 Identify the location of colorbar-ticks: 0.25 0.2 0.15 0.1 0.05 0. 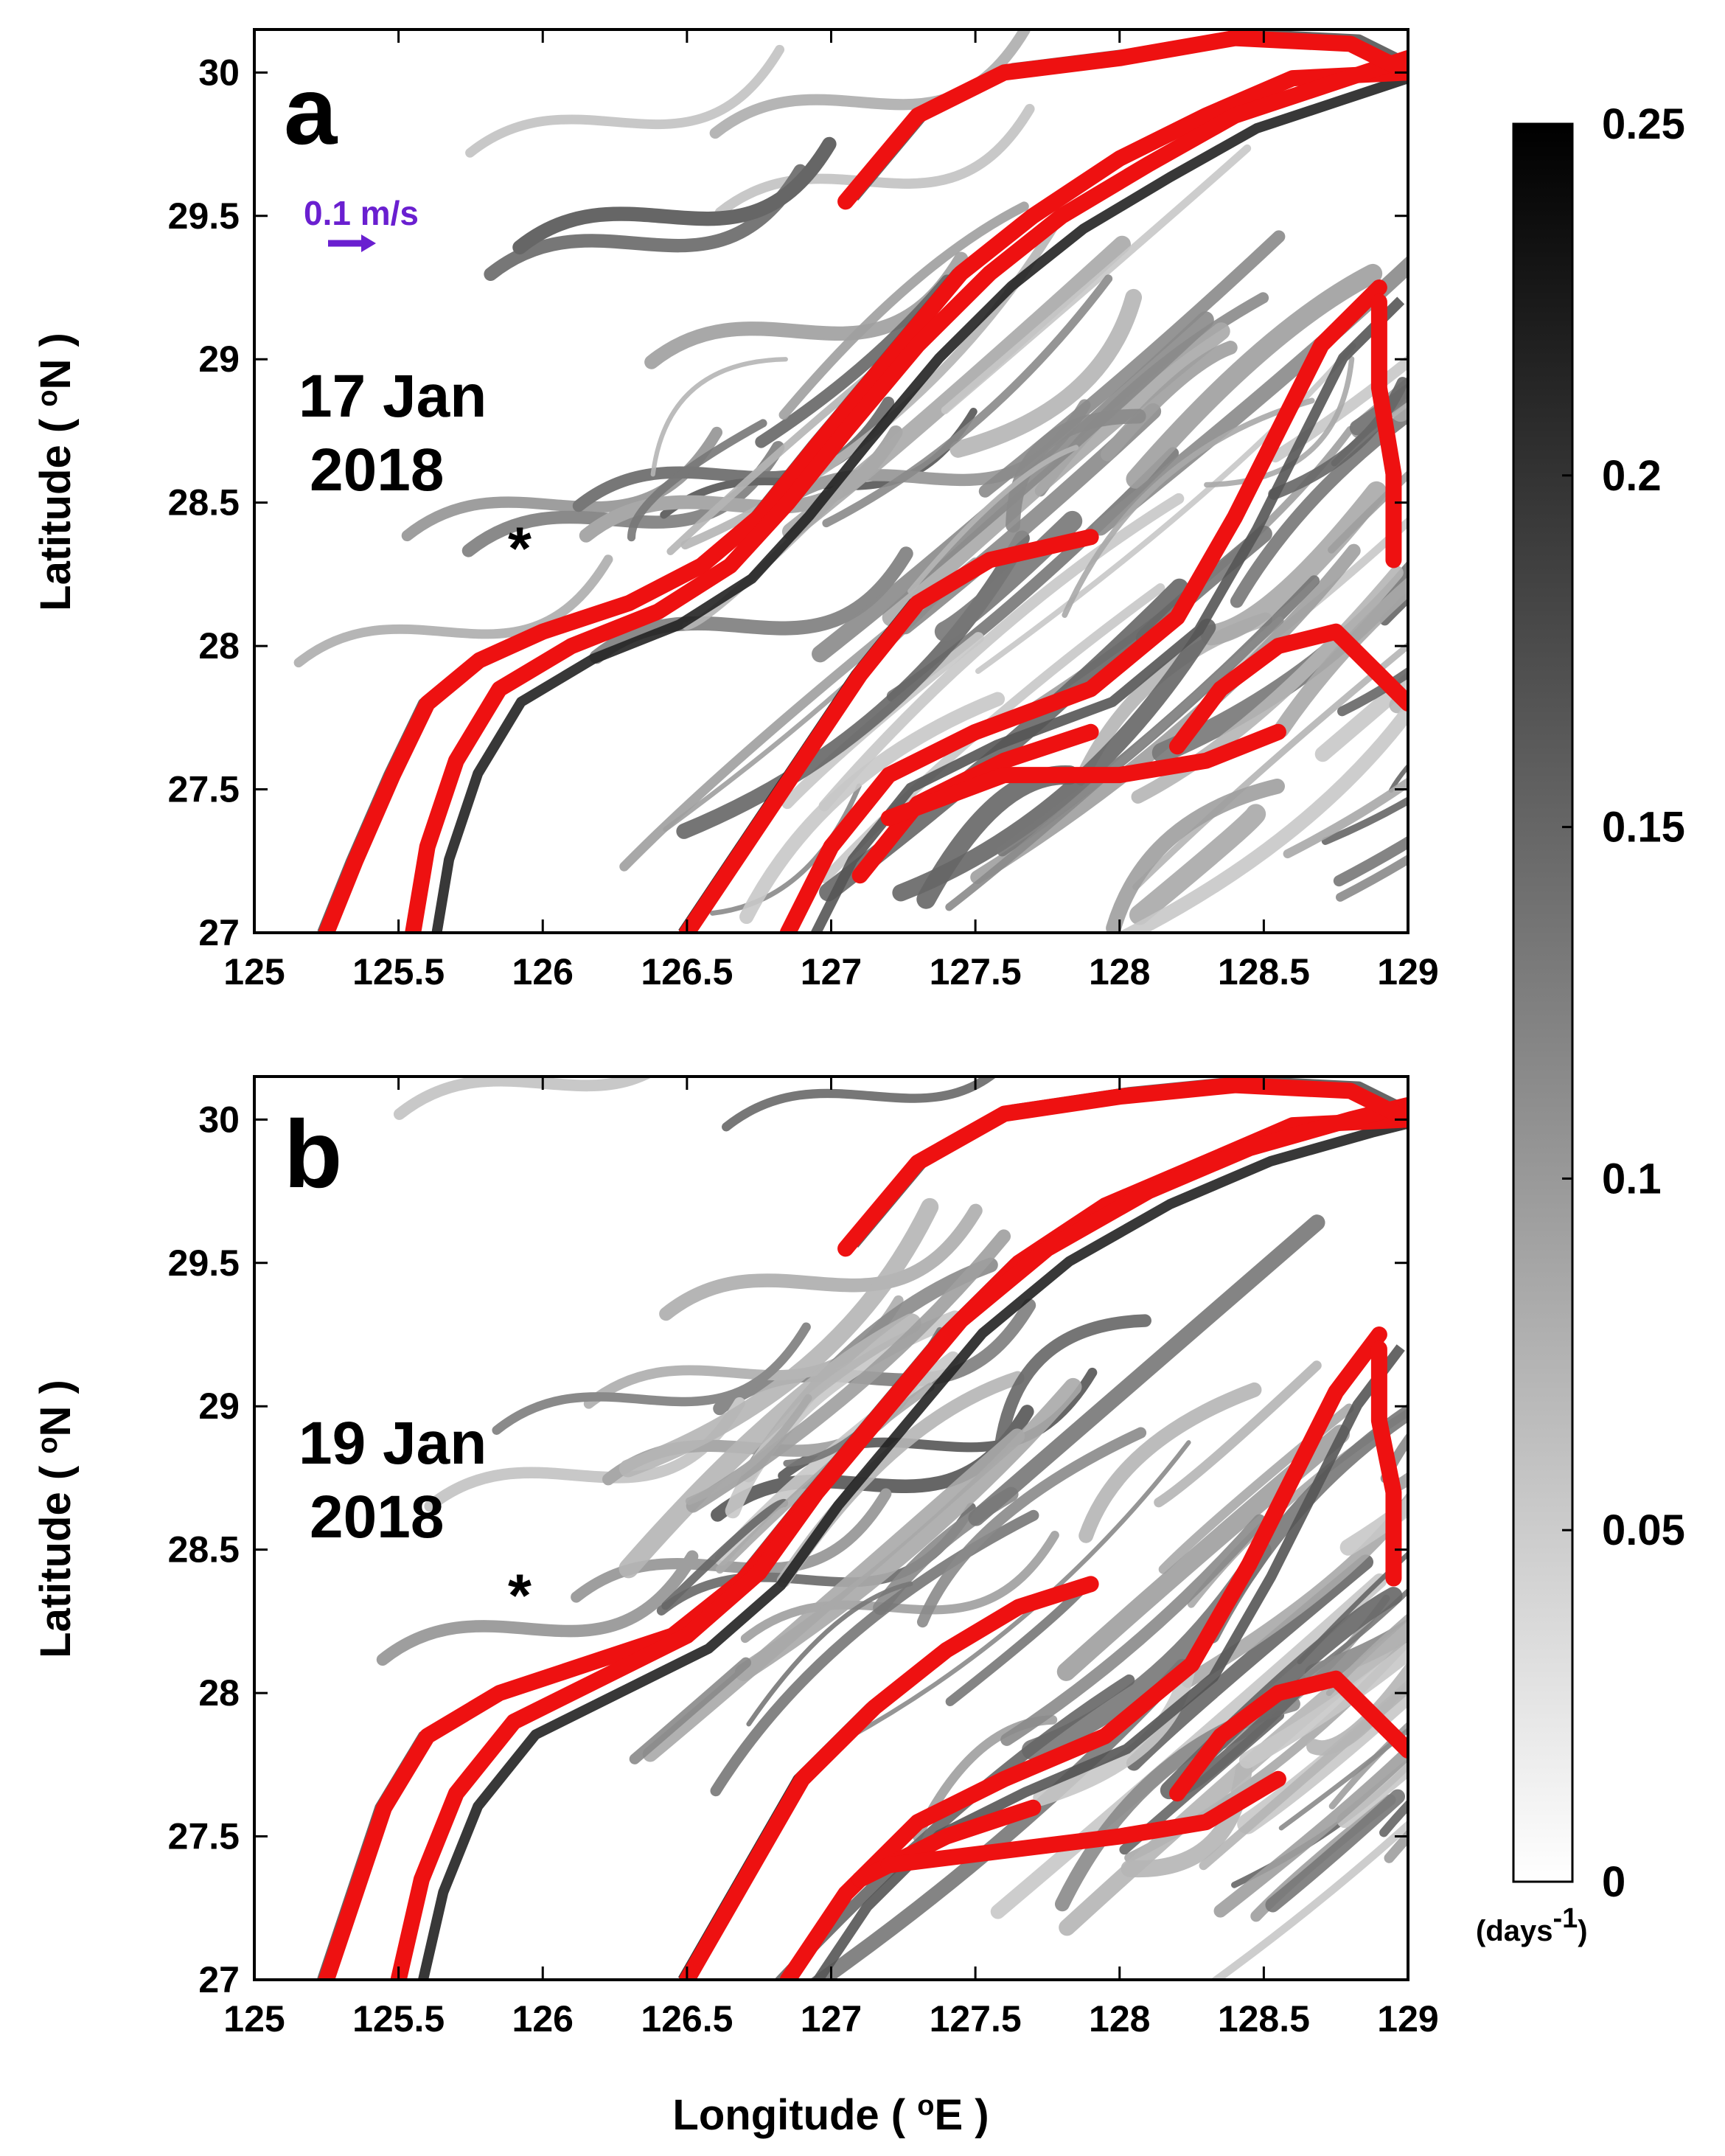
(1623, 1003).